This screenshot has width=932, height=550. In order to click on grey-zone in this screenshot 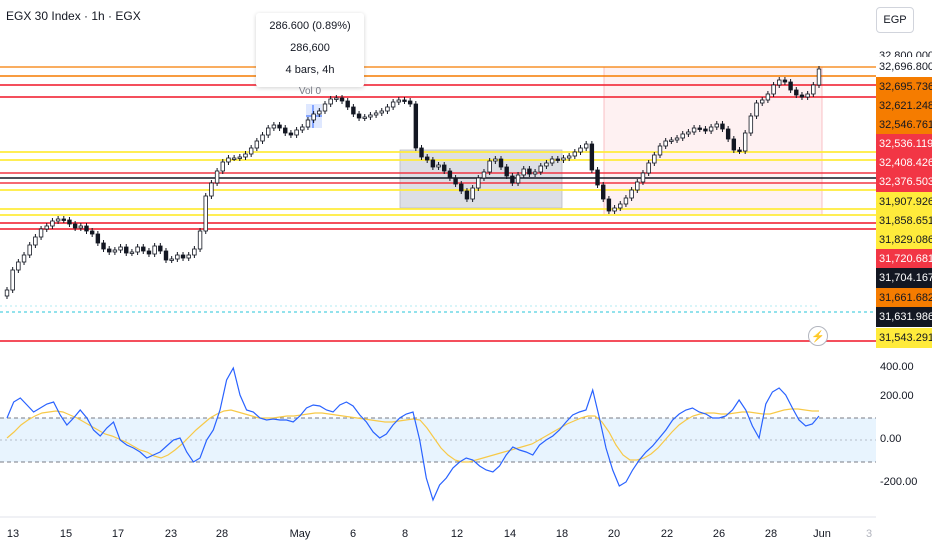, I will do `click(481, 179)`.